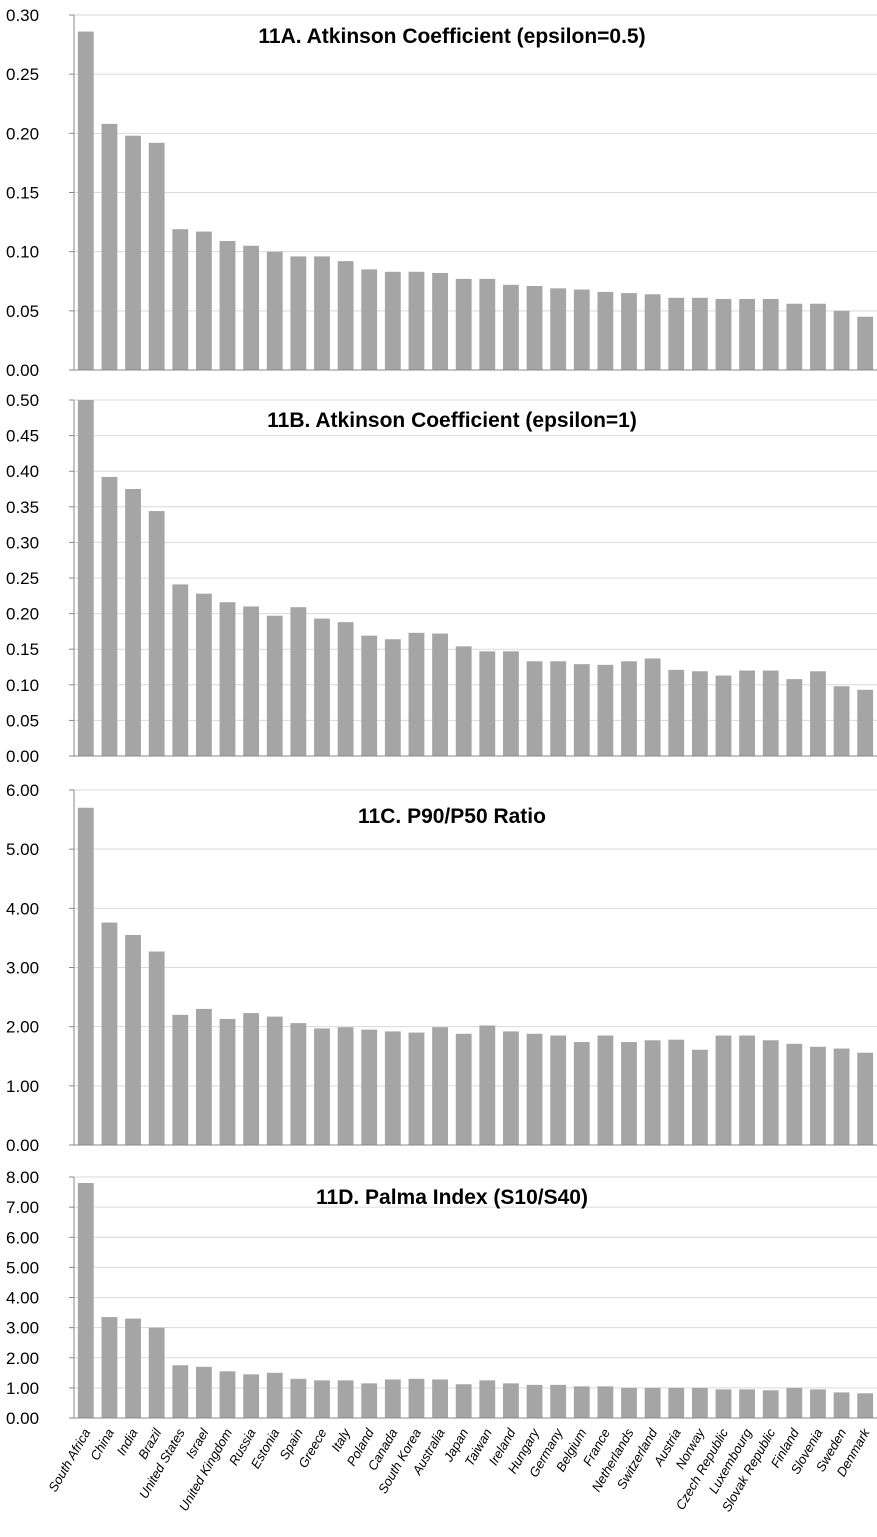 The height and width of the screenshot is (1537, 877). What do you see at coordinates (69, 1460) in the screenshot?
I see `x-tick-label: South Africa` at bounding box center [69, 1460].